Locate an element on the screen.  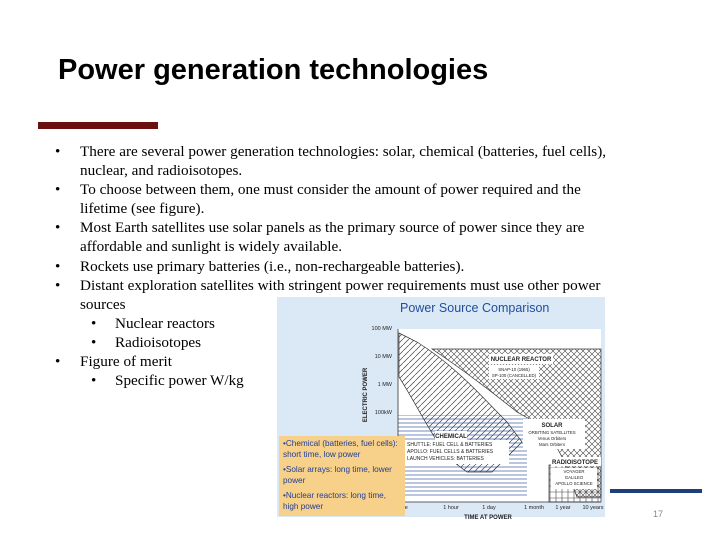
y-tick-label: 100kW is located at coordinates (384, 413).